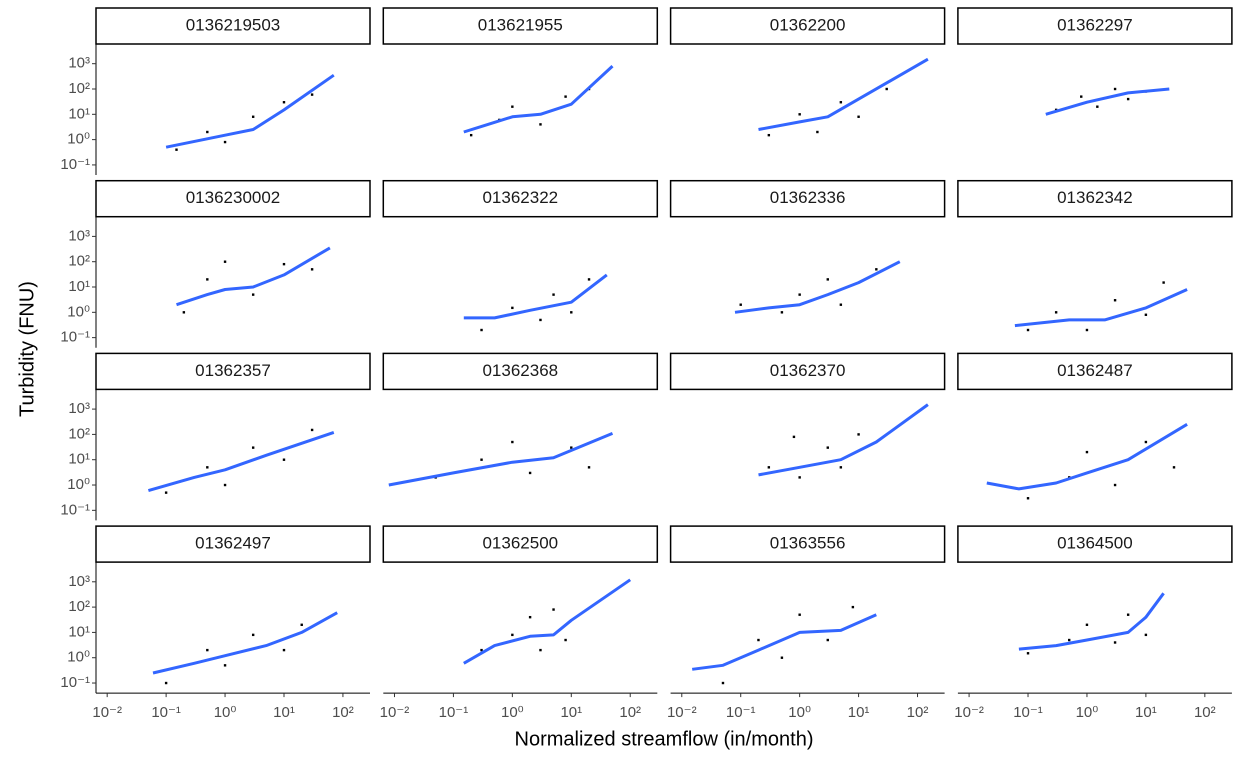 Image resolution: width=1238 pixels, height=758 pixels. I want to click on panel-title: 01362336, so click(808, 197).